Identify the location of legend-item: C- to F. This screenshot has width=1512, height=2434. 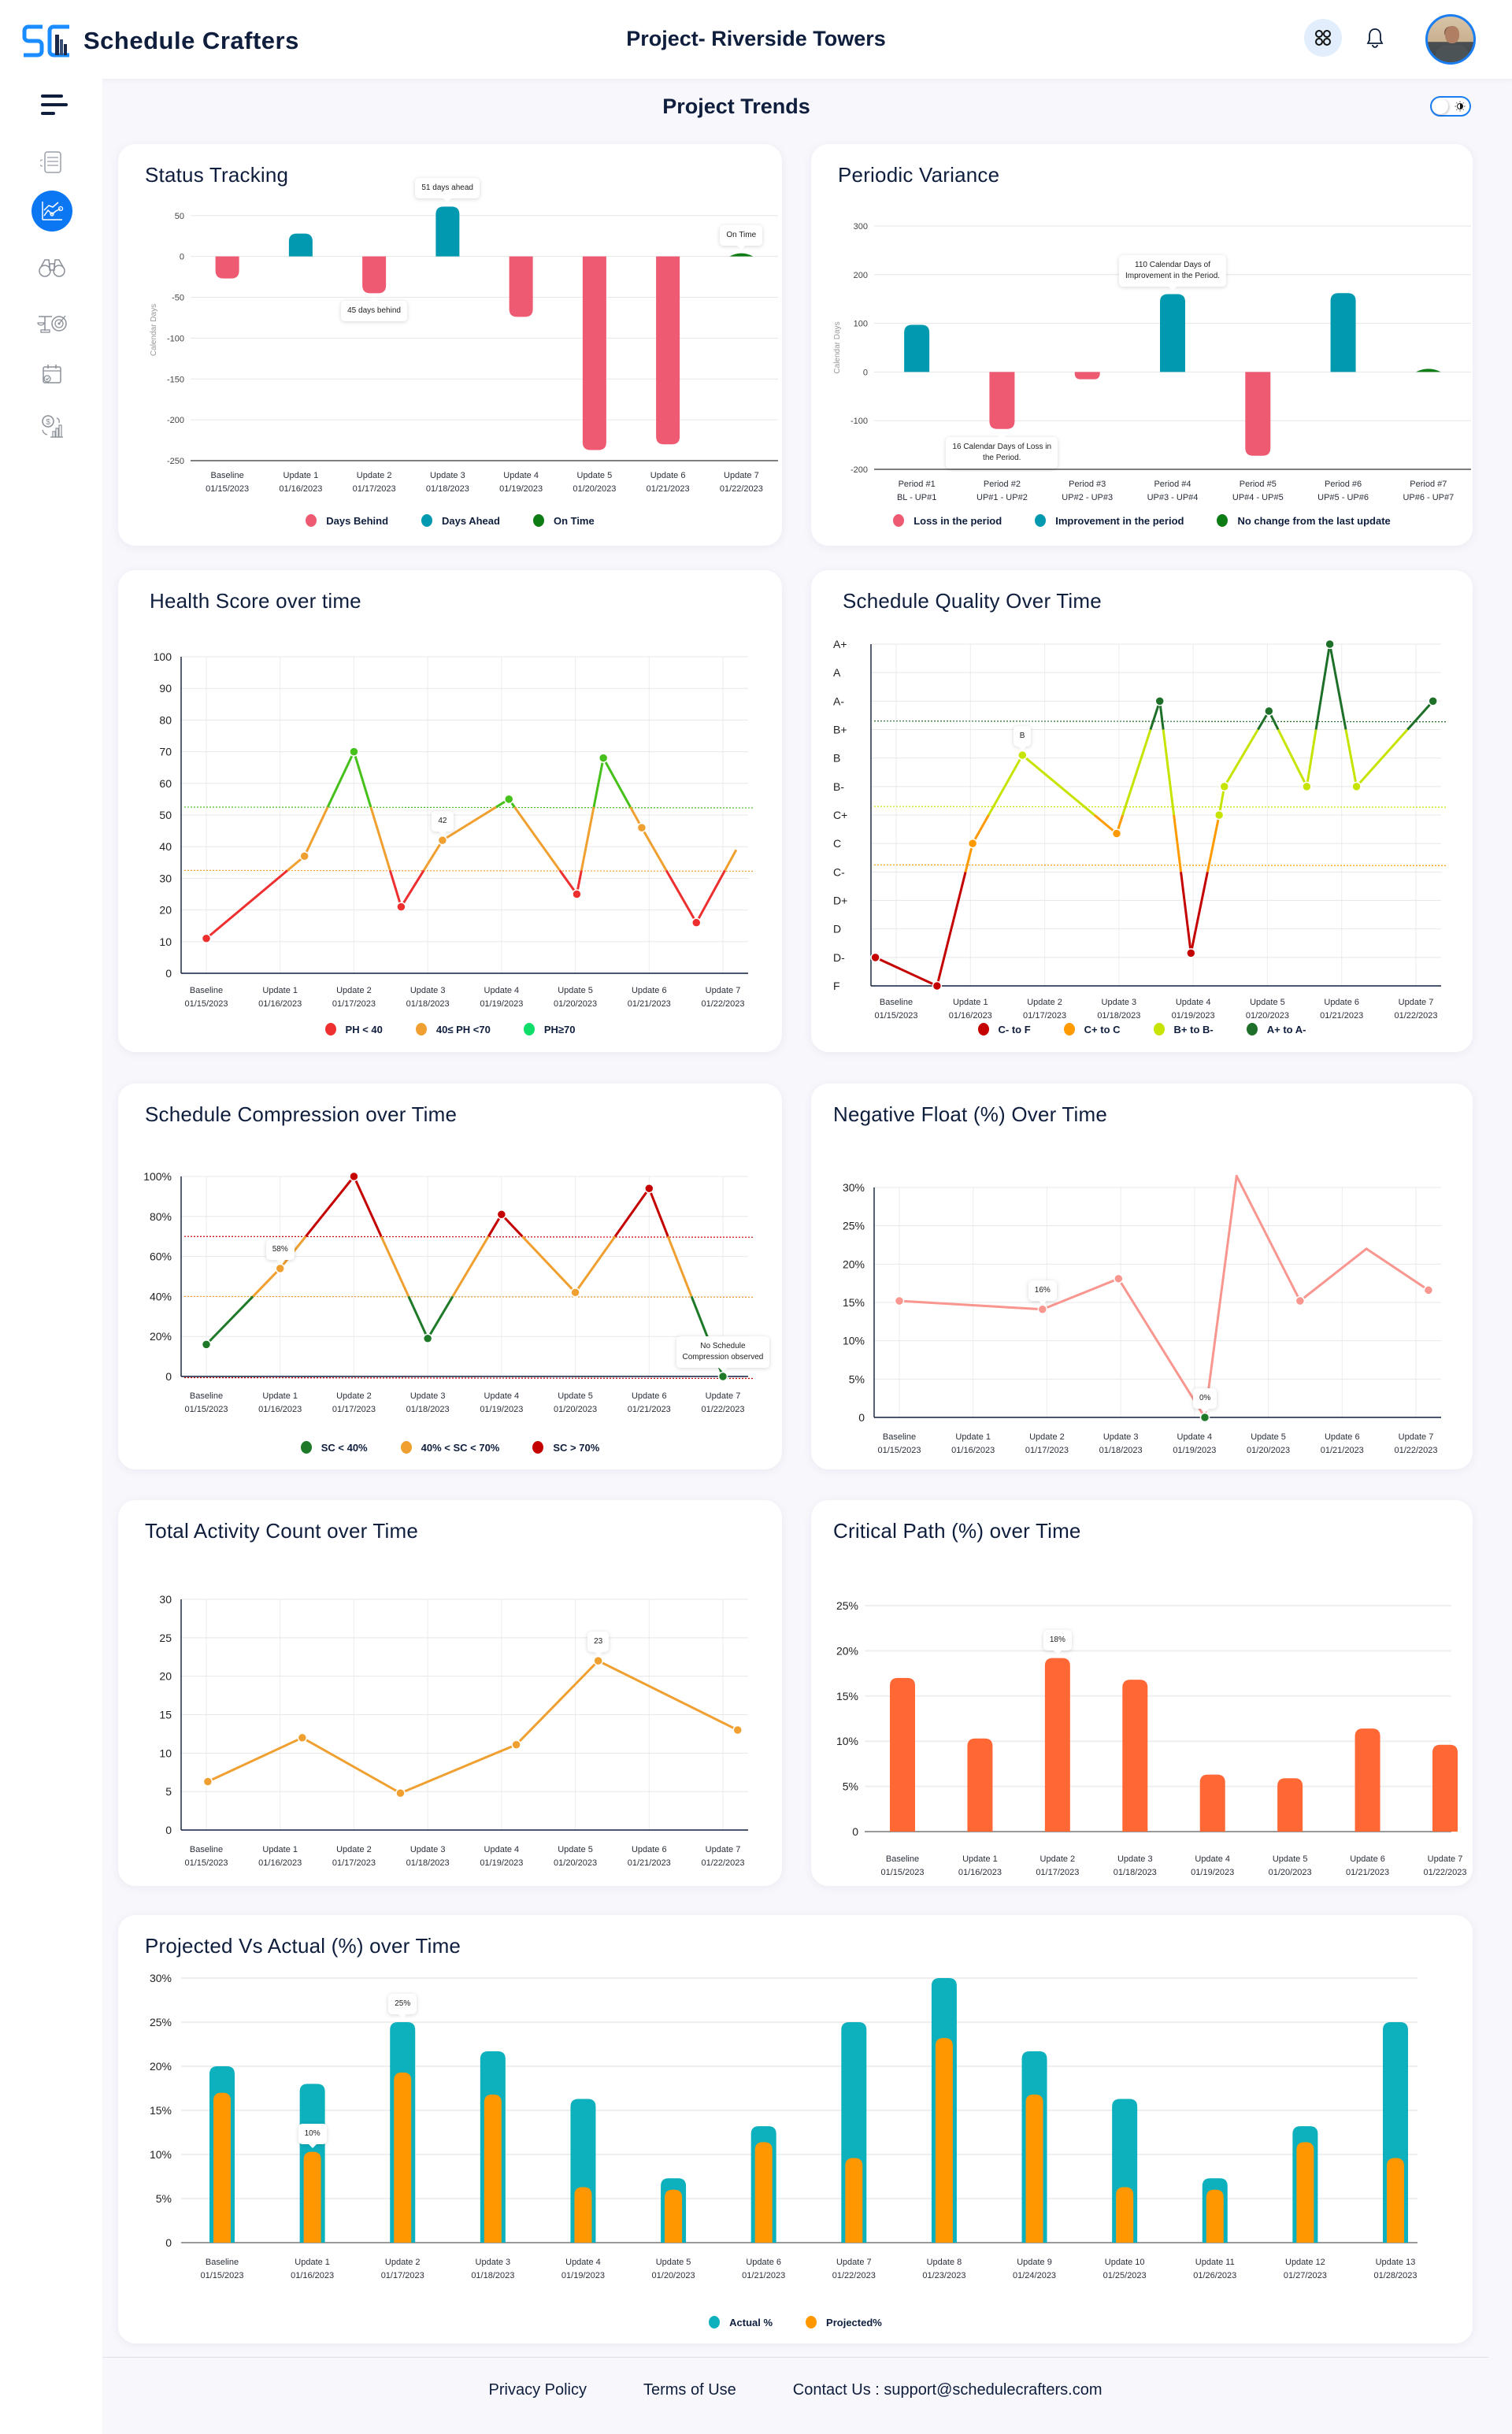
(1004, 1029).